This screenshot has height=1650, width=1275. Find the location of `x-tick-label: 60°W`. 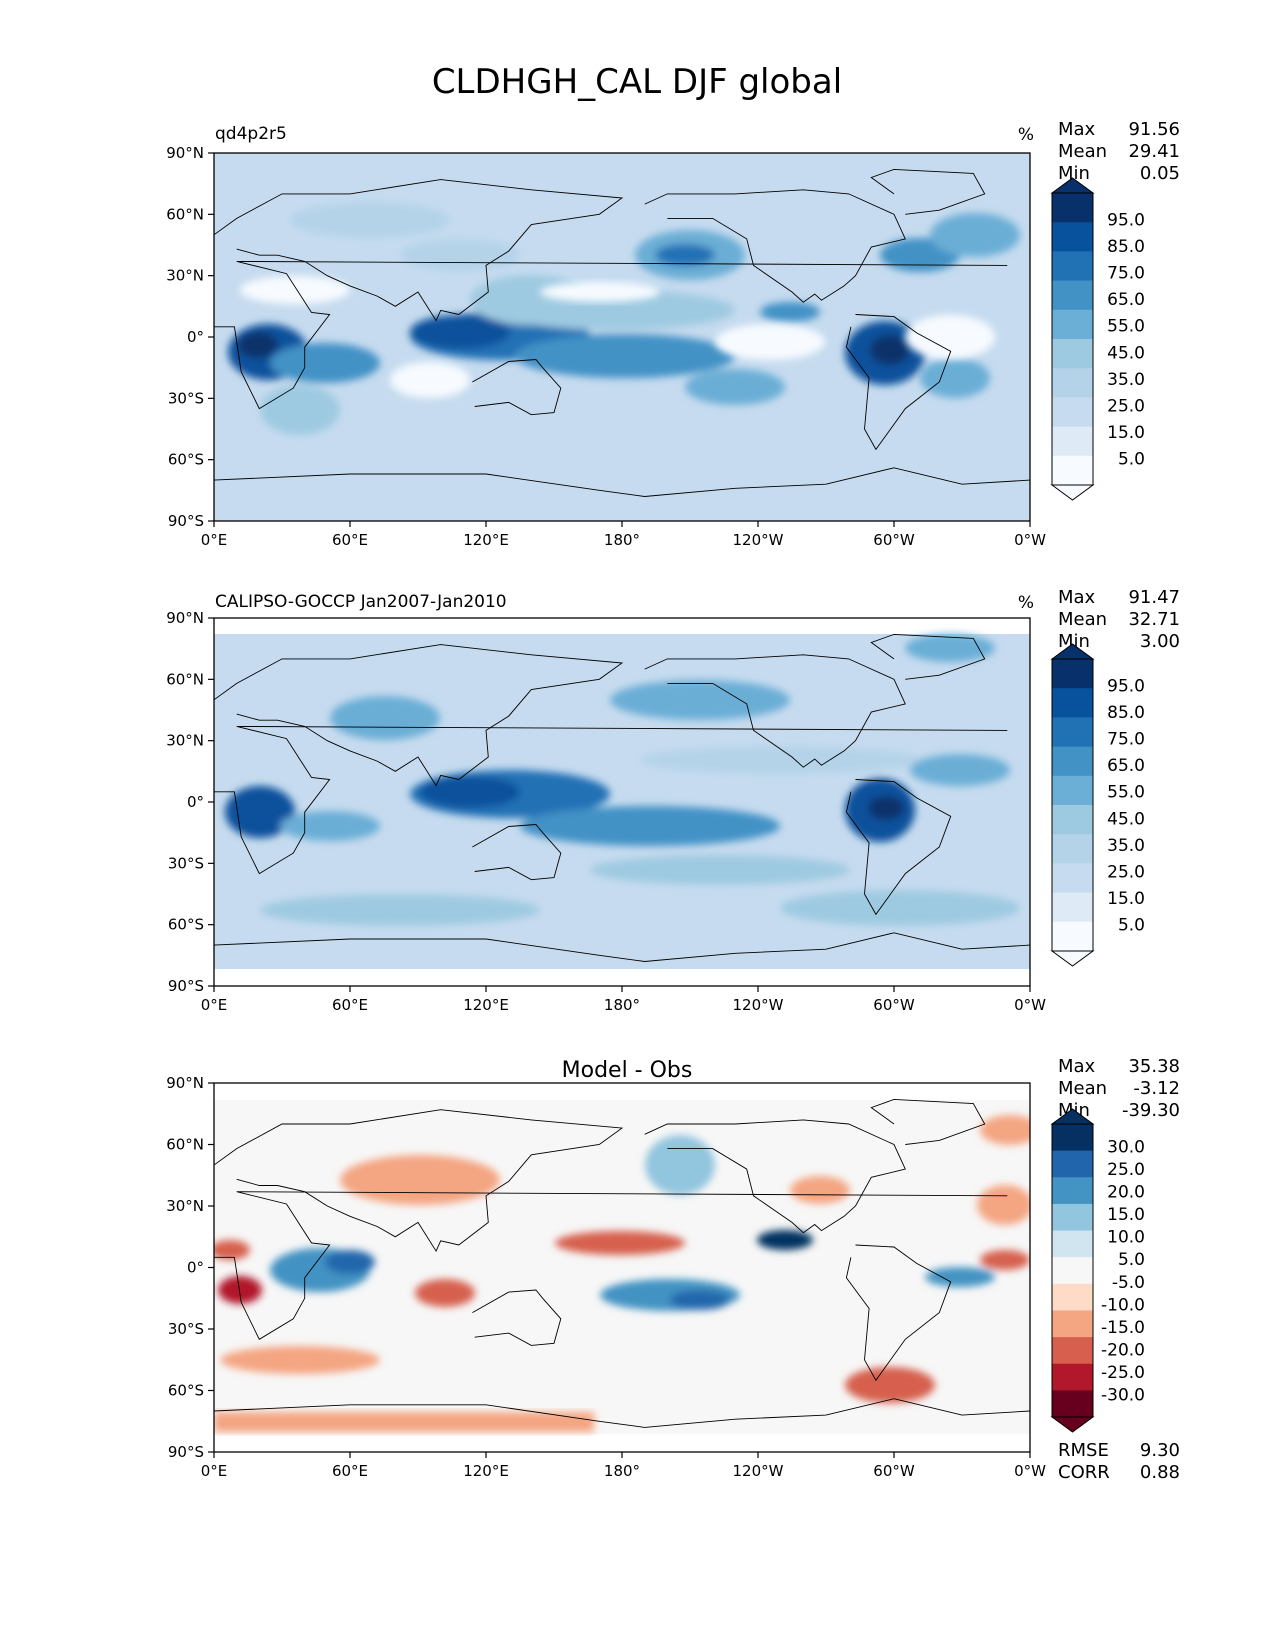

x-tick-label: 60°W is located at coordinates (894, 1005).